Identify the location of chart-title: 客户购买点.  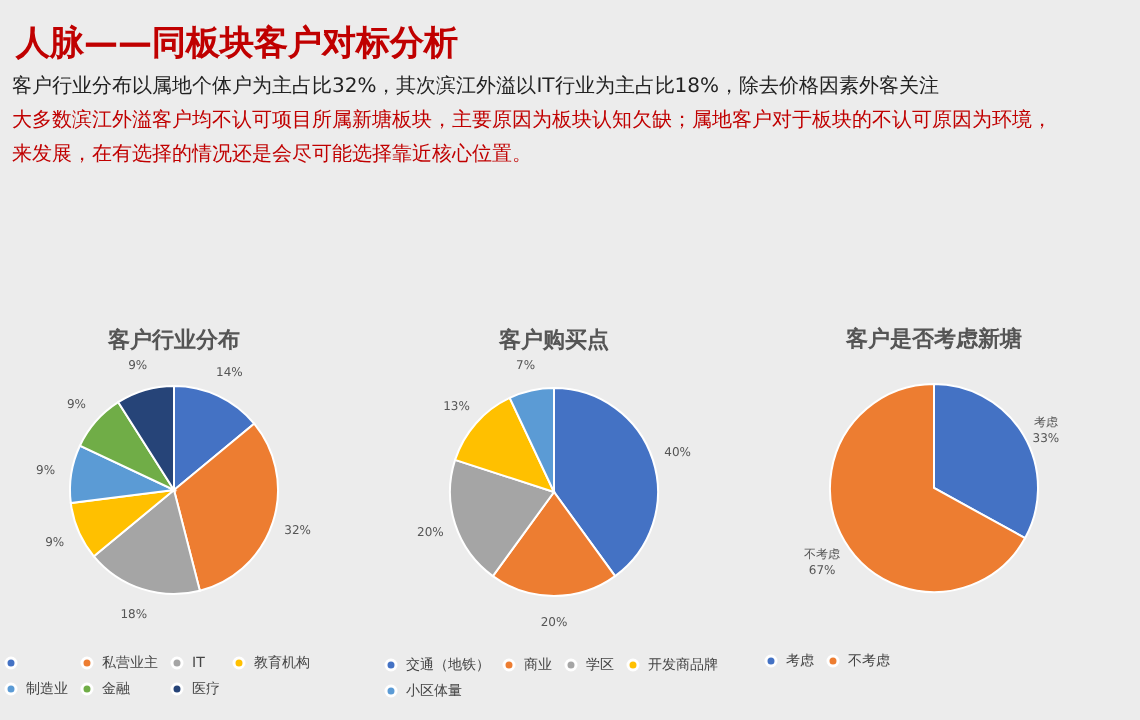
(553, 340).